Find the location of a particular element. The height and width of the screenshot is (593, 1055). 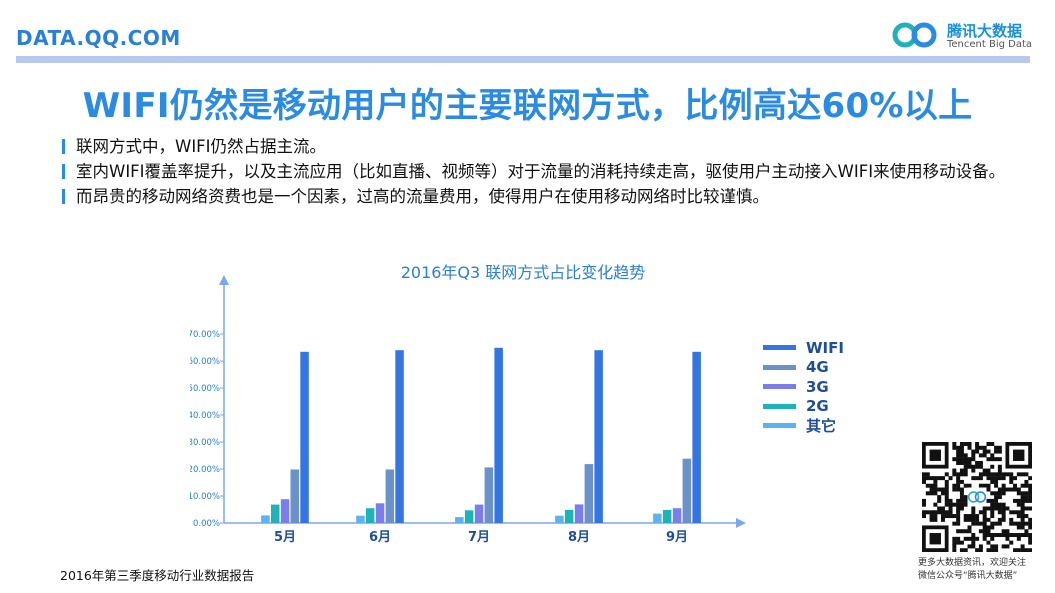

qr-caption-line: 更多大数据资讯，欢迎关注 is located at coordinates (972, 563).